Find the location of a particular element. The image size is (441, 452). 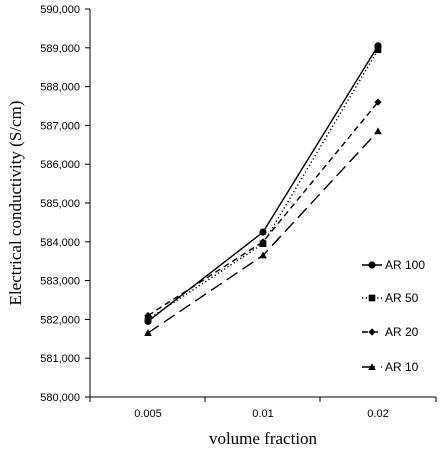

y-tick-label: 589,000 is located at coordinates (60, 49).